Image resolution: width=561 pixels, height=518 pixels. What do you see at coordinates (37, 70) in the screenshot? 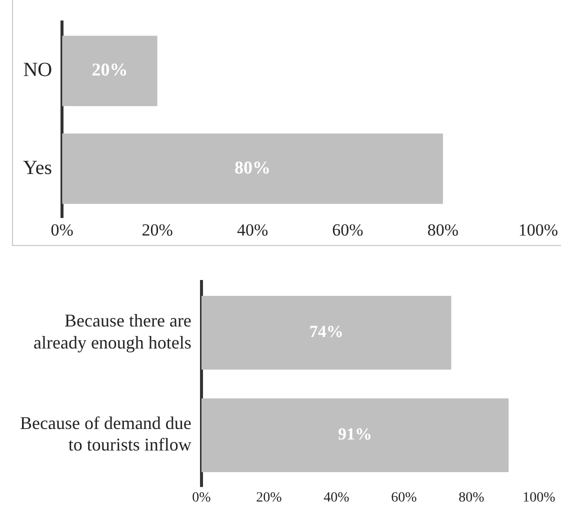
I see `y-tick-label: NO` at bounding box center [37, 70].